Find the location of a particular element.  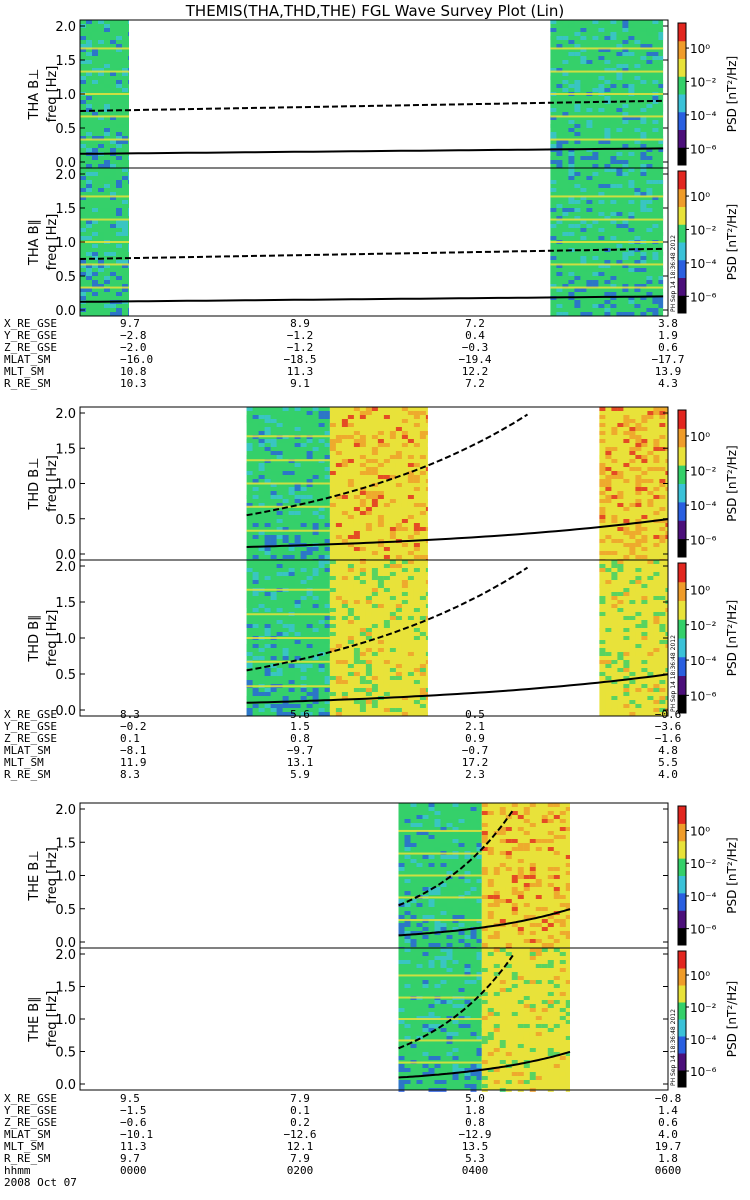

time-axis-label: hhmm is located at coordinates (17, 1170).